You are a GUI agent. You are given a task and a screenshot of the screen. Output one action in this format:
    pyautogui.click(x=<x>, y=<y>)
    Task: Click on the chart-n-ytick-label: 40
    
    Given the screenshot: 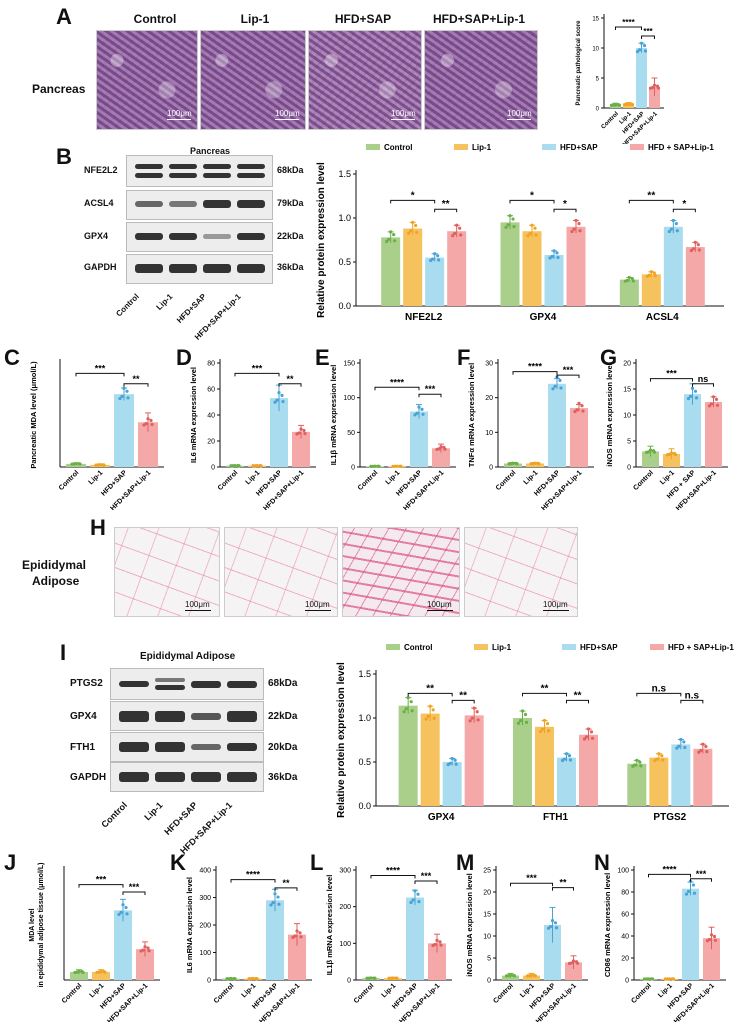 What is the action you would take?
    pyautogui.click(x=625, y=937)
    